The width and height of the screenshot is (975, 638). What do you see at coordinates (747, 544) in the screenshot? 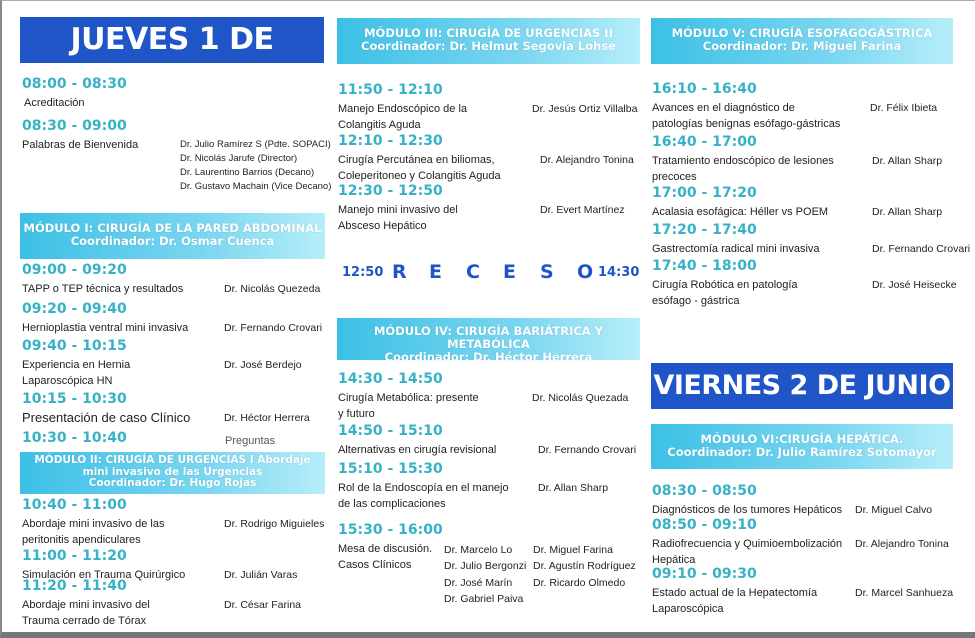
I see `session-title: Radiofrecuencia y Quimioembolización` at bounding box center [747, 544].